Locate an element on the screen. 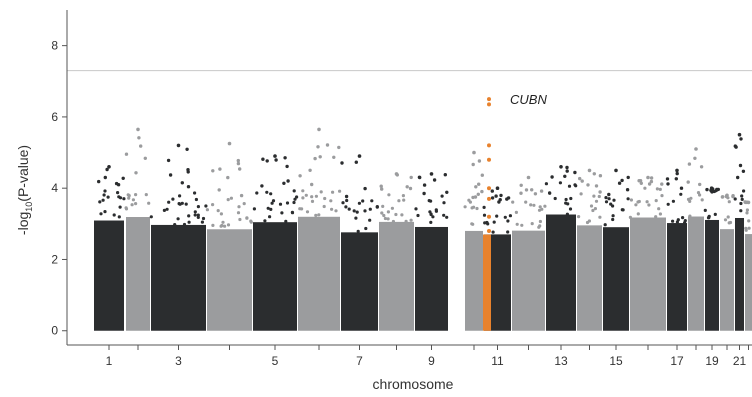 This screenshot has height=397, width=752. y-tick-label: 4 is located at coordinates (54, 188).